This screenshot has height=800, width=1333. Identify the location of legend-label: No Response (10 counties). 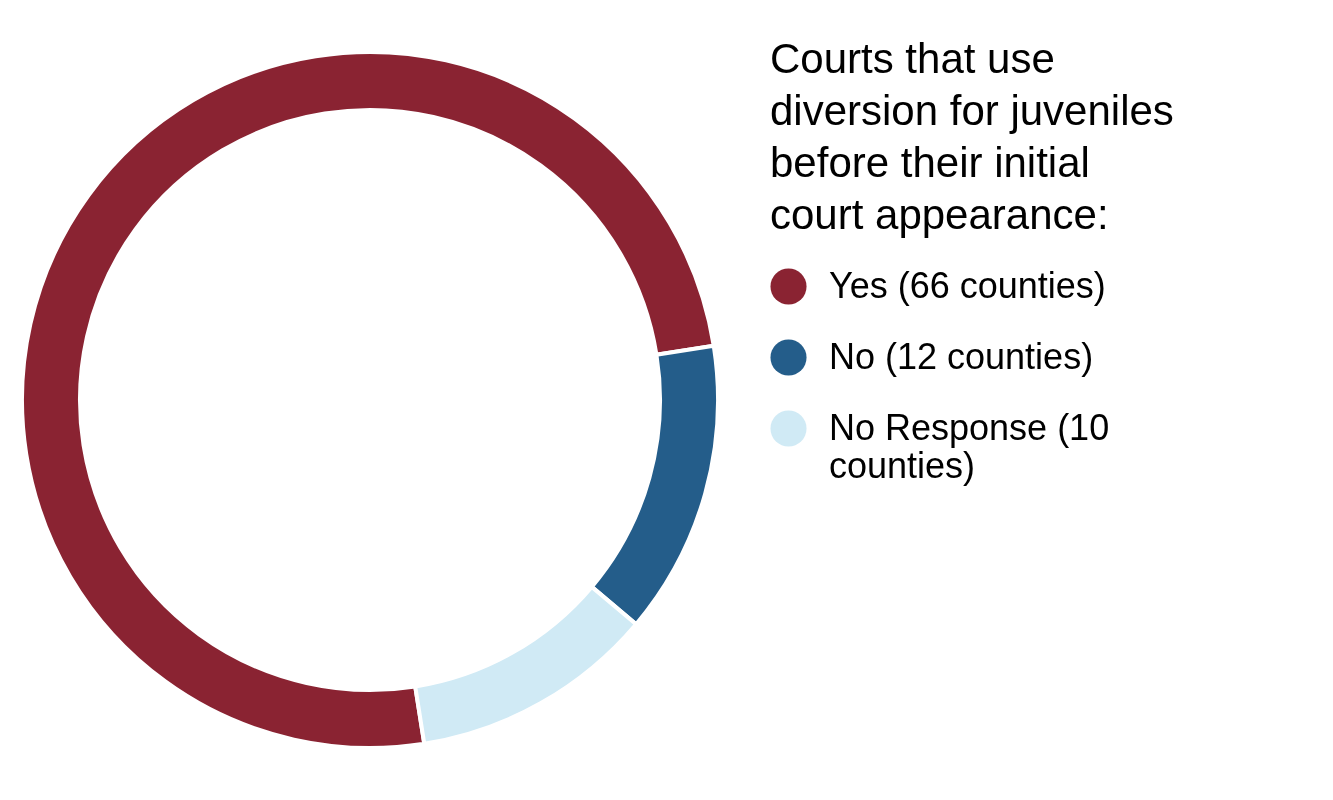
(969, 446).